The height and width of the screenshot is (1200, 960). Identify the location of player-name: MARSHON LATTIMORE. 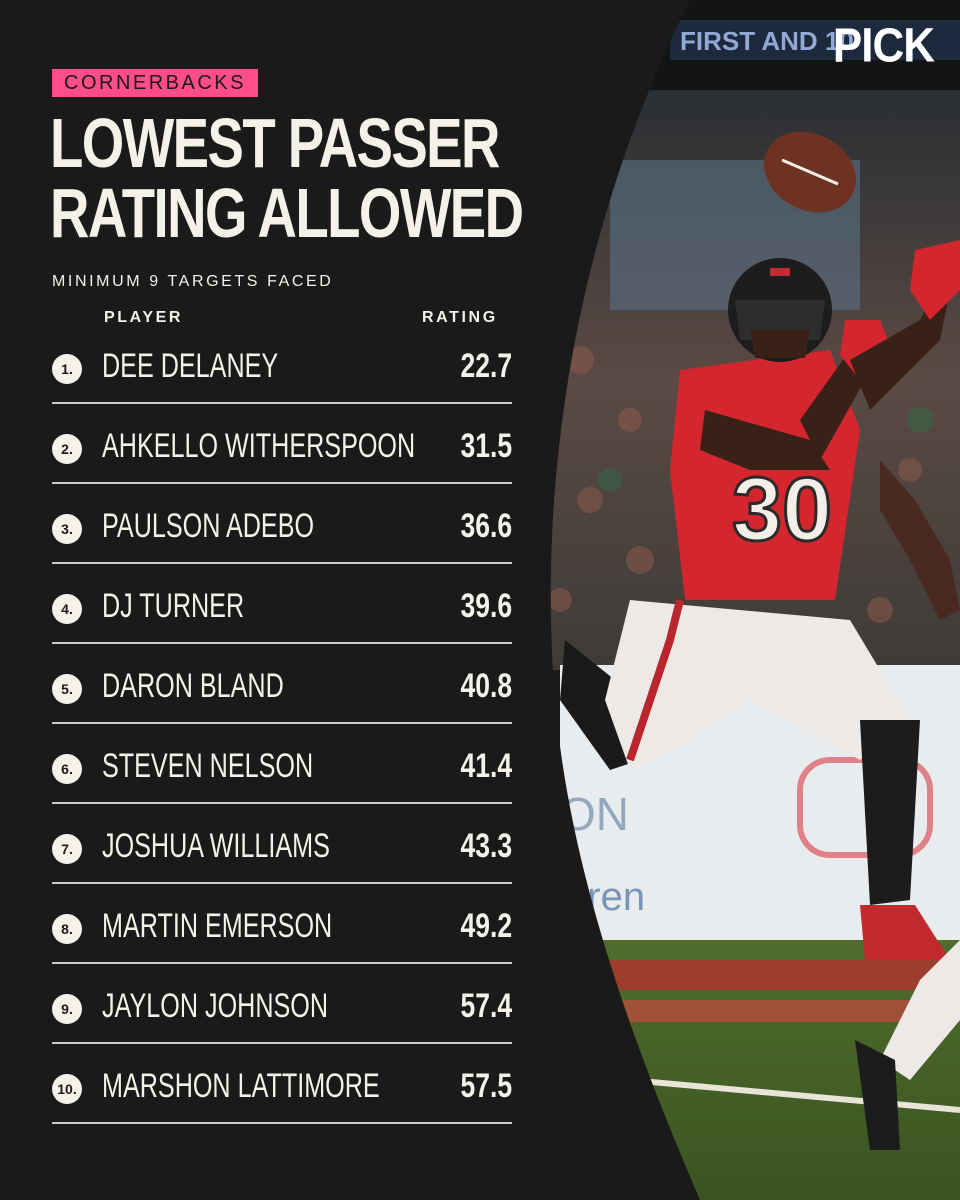
(241, 1086).